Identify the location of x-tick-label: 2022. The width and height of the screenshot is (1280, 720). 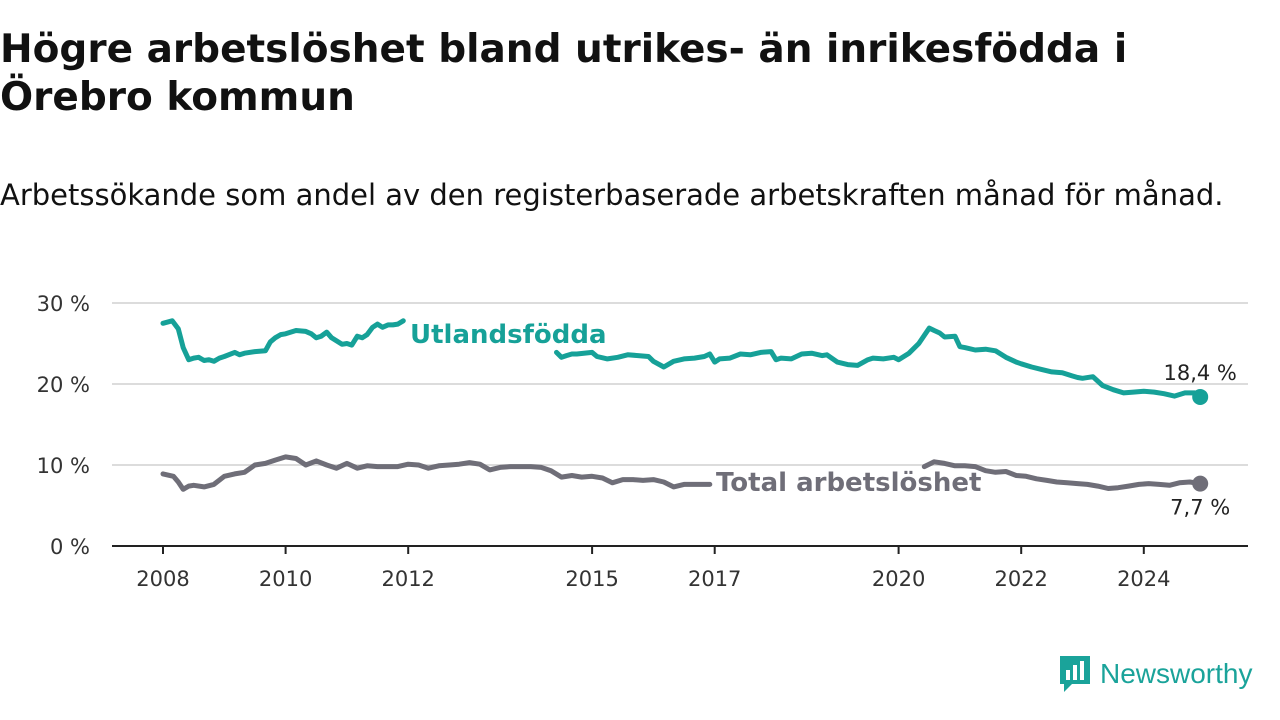
(1020, 579).